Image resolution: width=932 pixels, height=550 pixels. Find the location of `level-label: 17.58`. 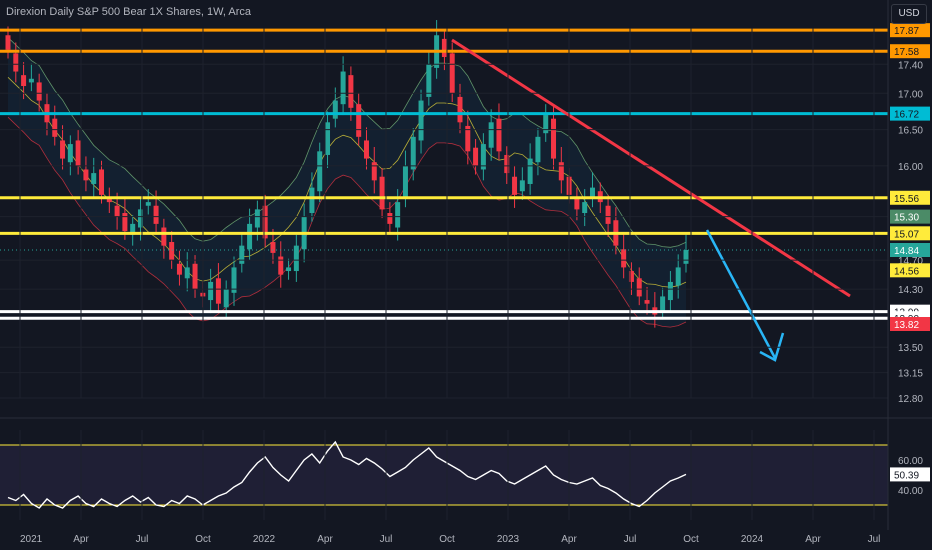

level-label: 17.58 is located at coordinates (906, 52).